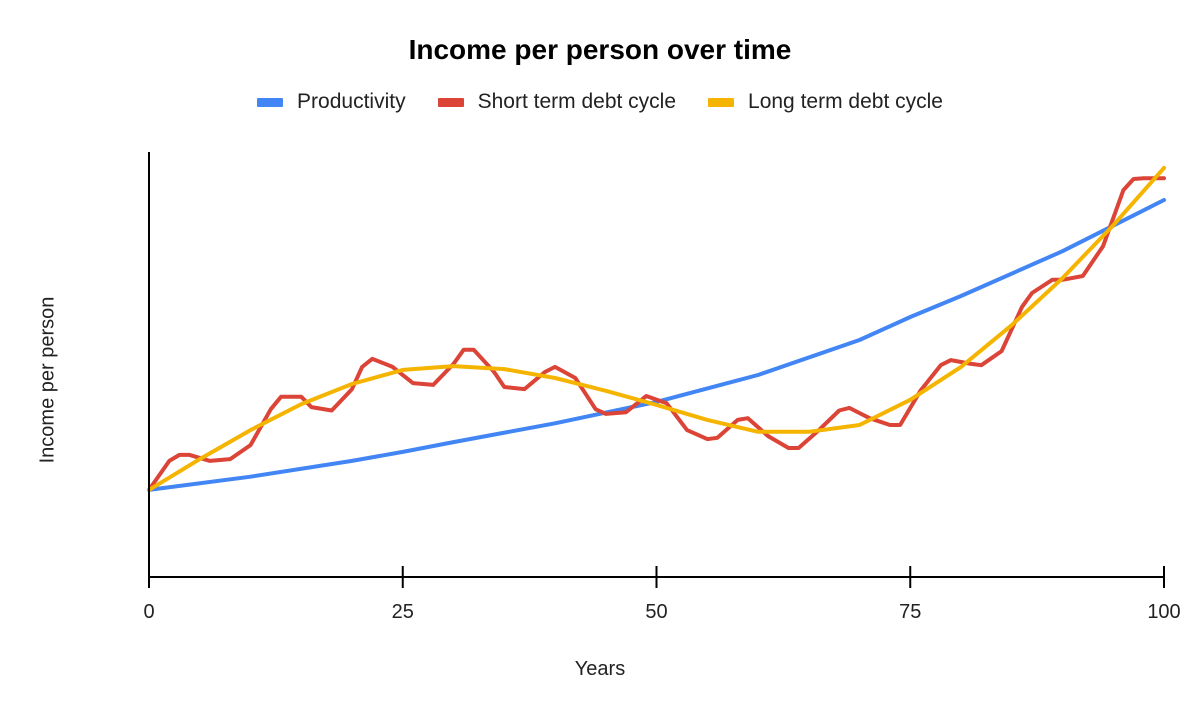 The image size is (1200, 720). What do you see at coordinates (1163, 612) in the screenshot?
I see `x-tick-label: 100` at bounding box center [1163, 612].